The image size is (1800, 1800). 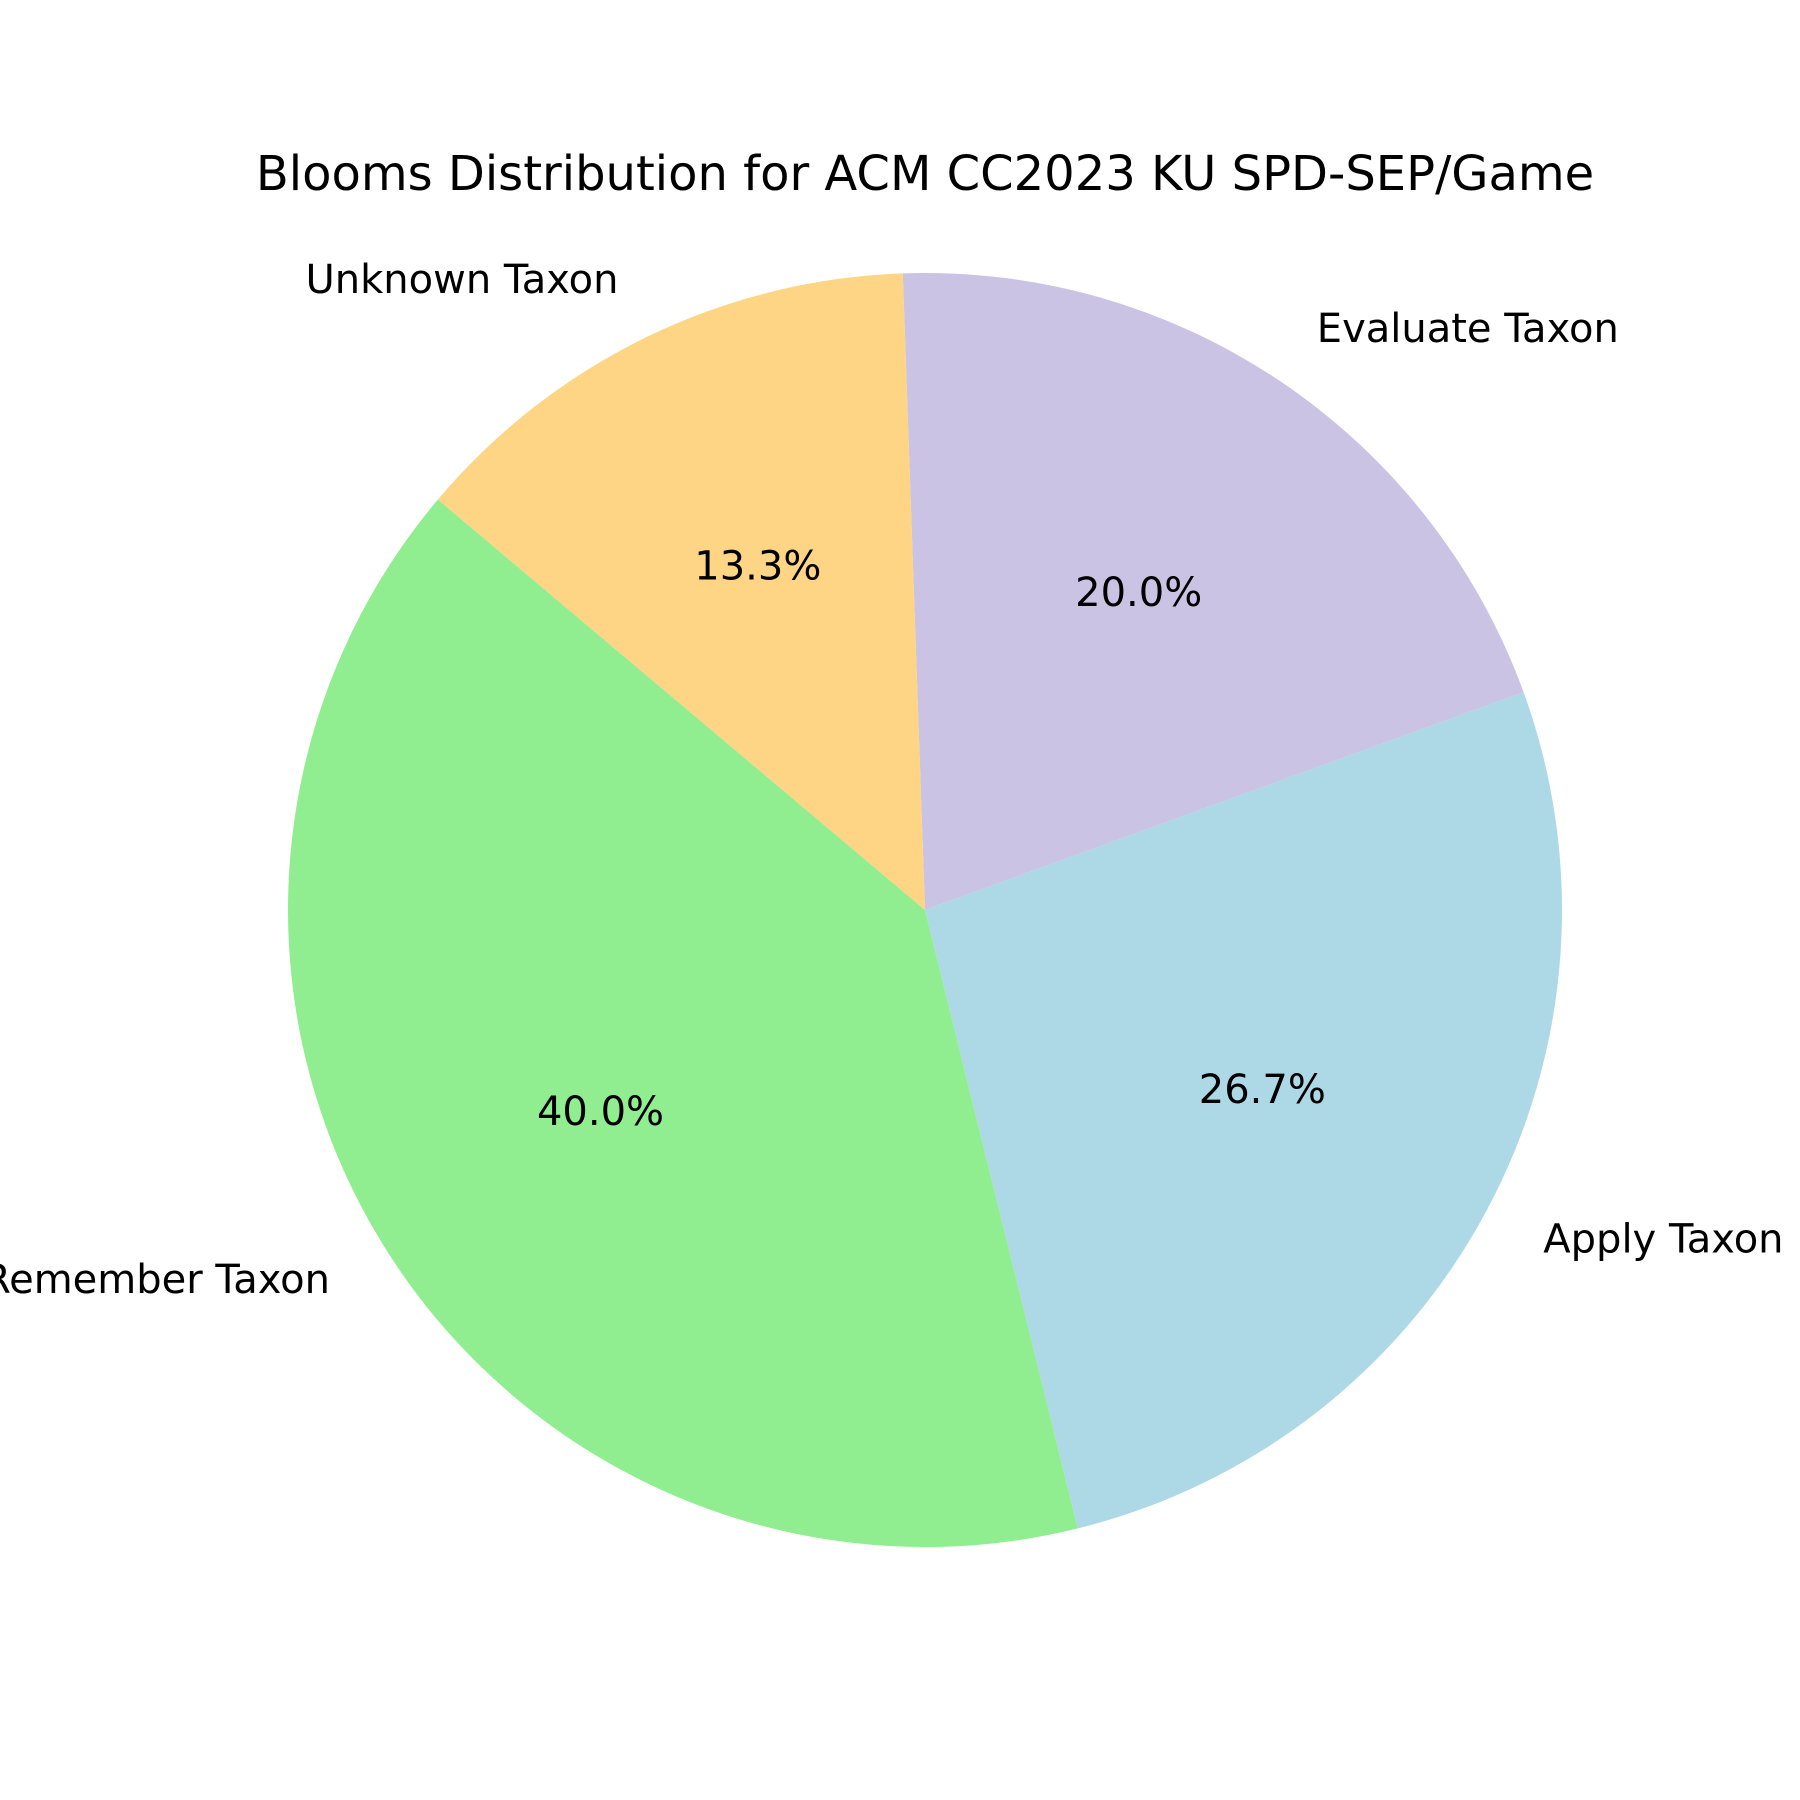 I want to click on percent-labels: 20.0% 26.7% 40.0% 13.3%, so click(x=931, y=839).